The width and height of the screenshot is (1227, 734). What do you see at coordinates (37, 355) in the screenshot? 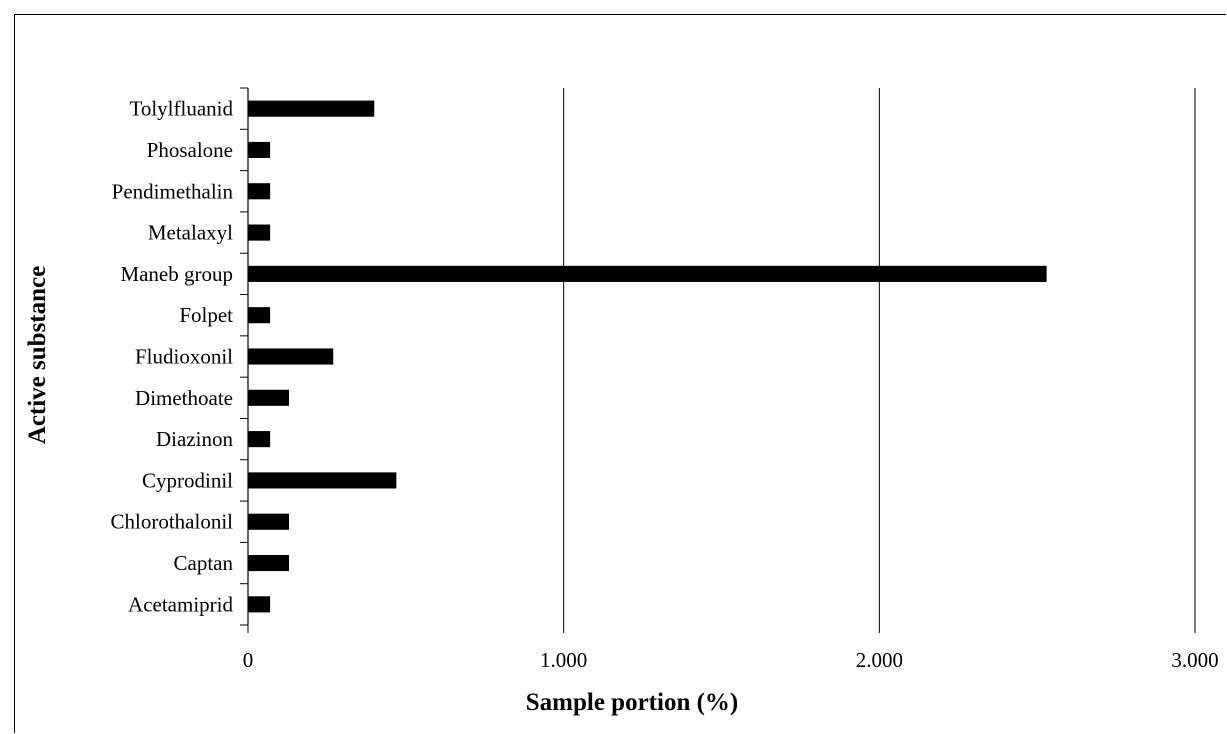
I see `y-axis-title: Active substance` at bounding box center [37, 355].